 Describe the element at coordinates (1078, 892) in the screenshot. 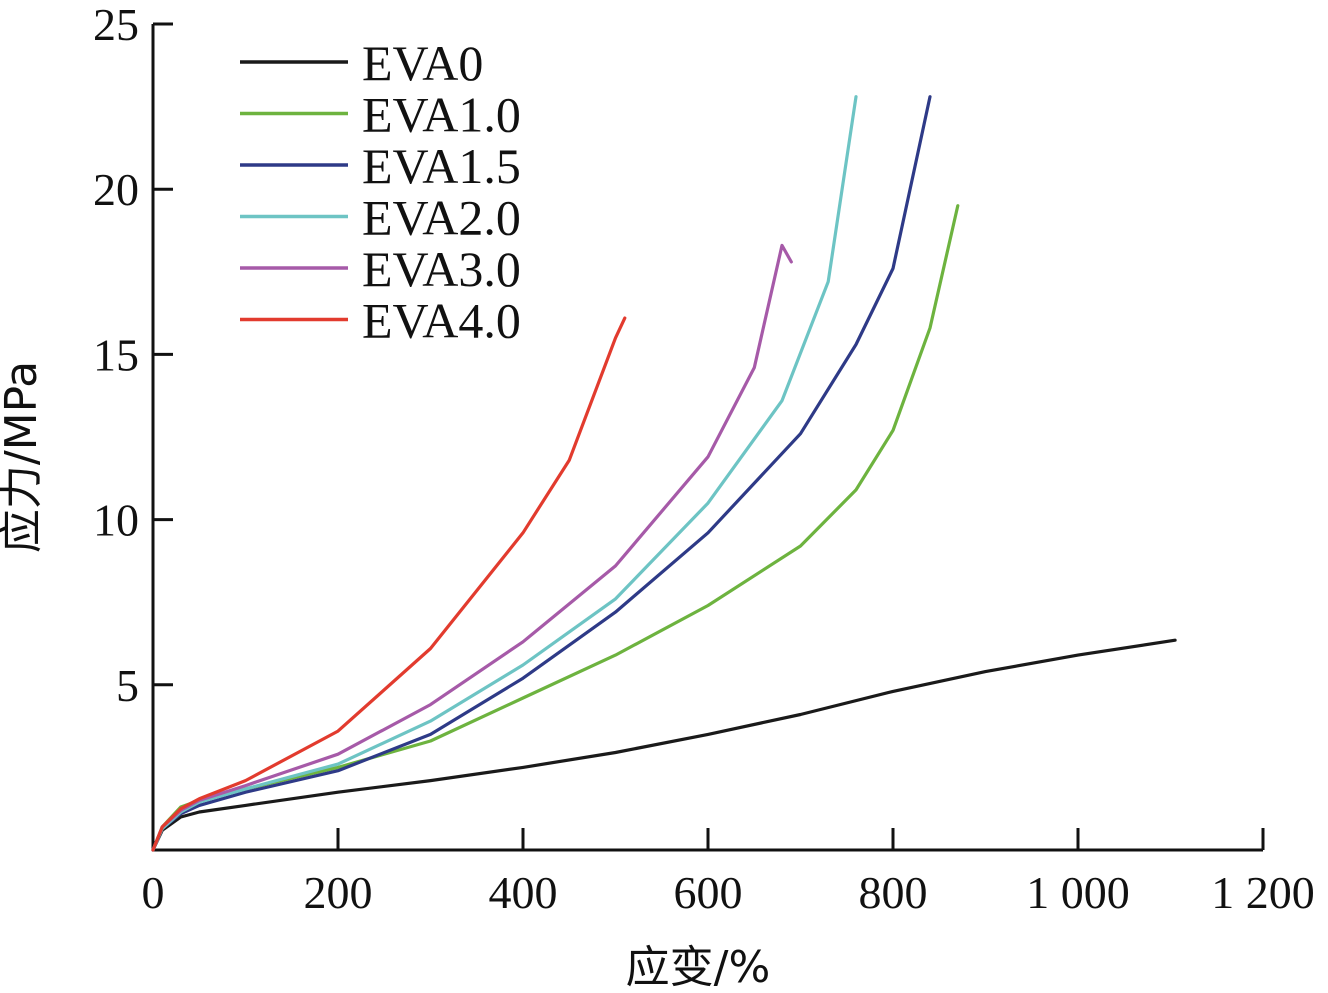

I see `x-tick-label: 1 000` at that location.